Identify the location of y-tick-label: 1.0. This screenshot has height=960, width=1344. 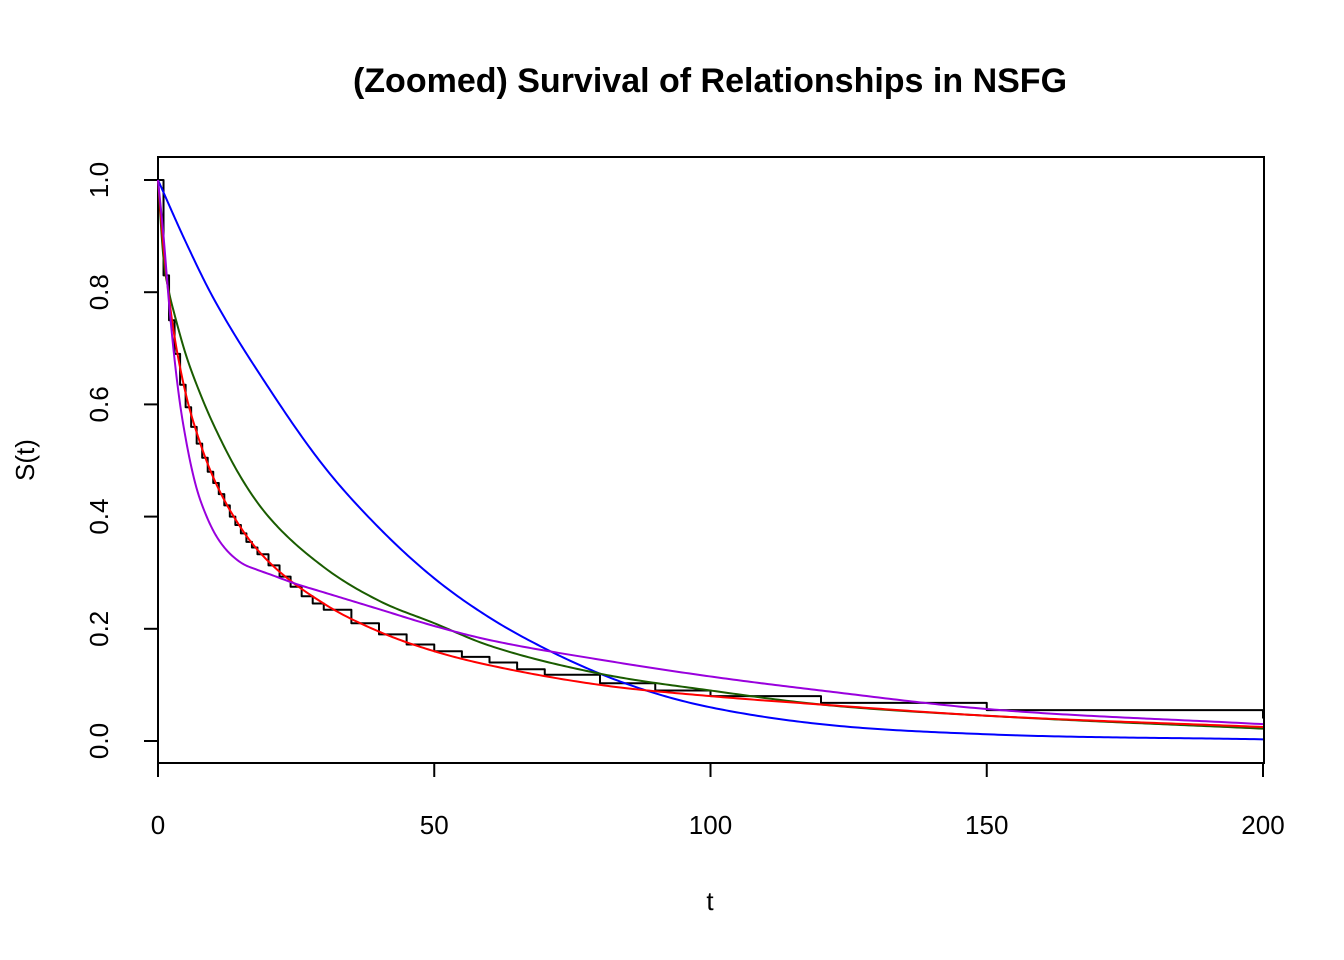
(99, 180).